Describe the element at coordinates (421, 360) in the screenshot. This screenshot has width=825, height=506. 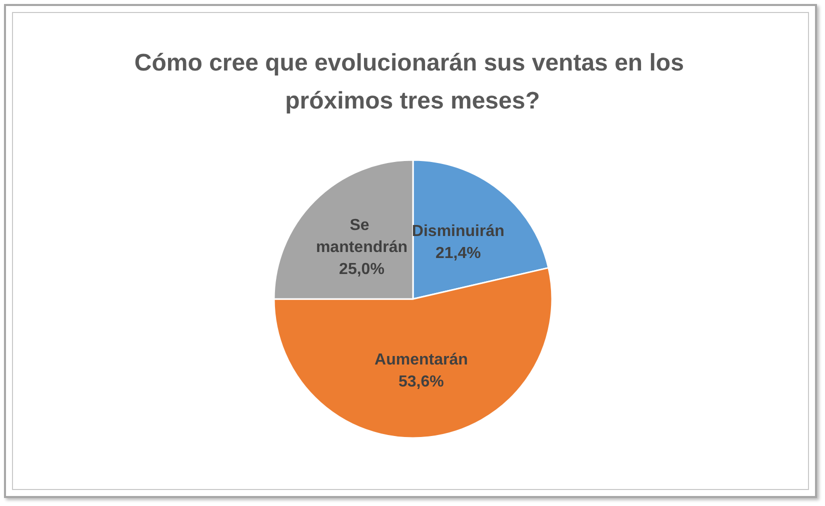
I see `slice-label: Aumentarán` at that location.